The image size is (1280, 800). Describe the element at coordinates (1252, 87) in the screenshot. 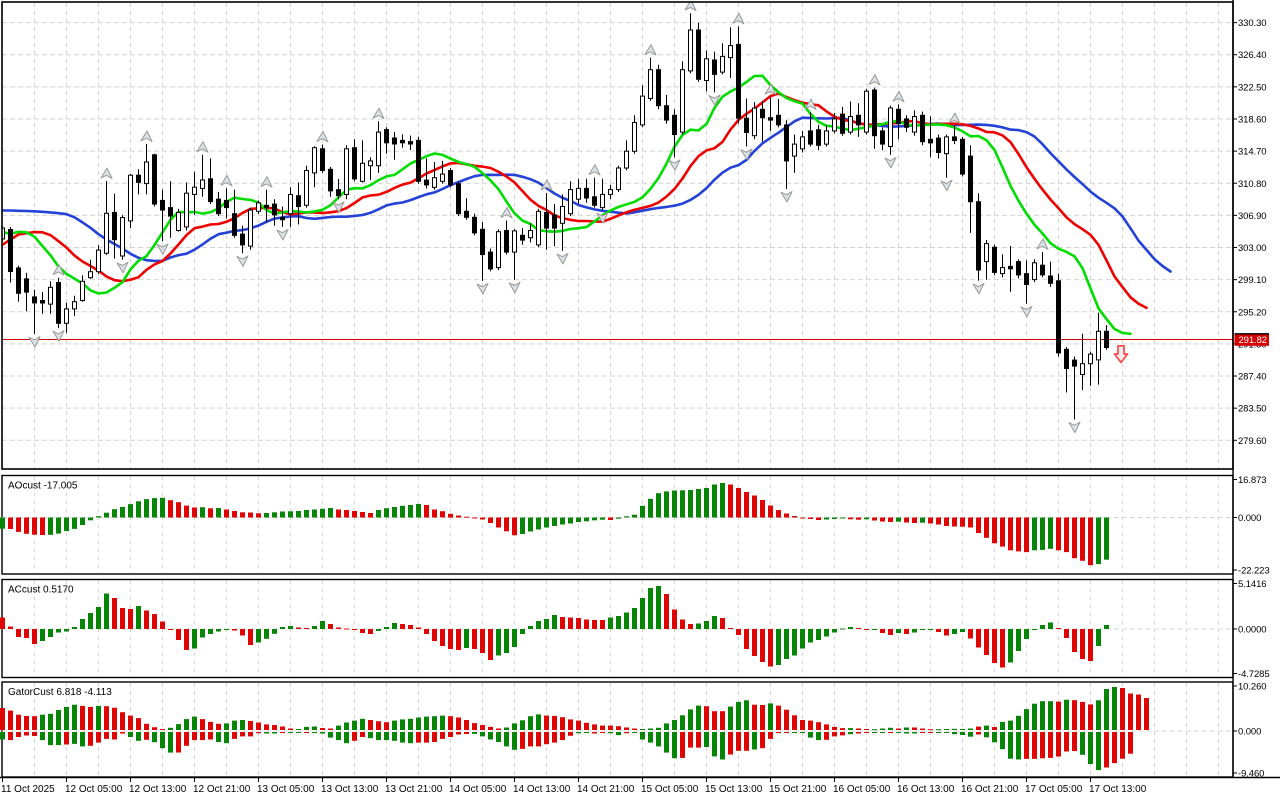

I see `svg-text: 322.50` at that location.